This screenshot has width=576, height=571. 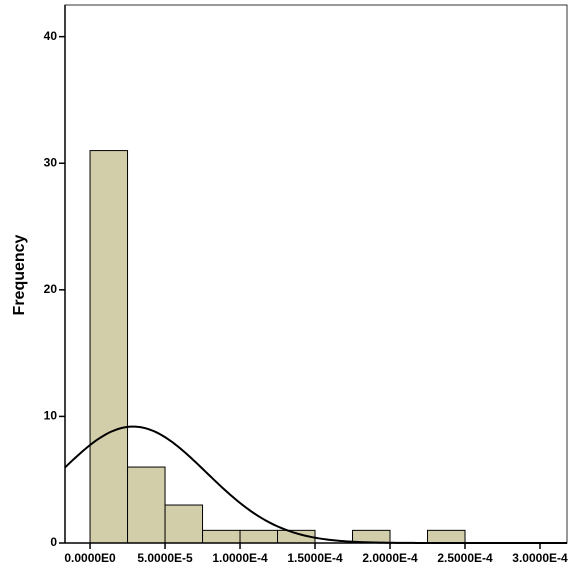 What do you see at coordinates (53, 542) in the screenshot?
I see `y-tick-label: 0` at bounding box center [53, 542].